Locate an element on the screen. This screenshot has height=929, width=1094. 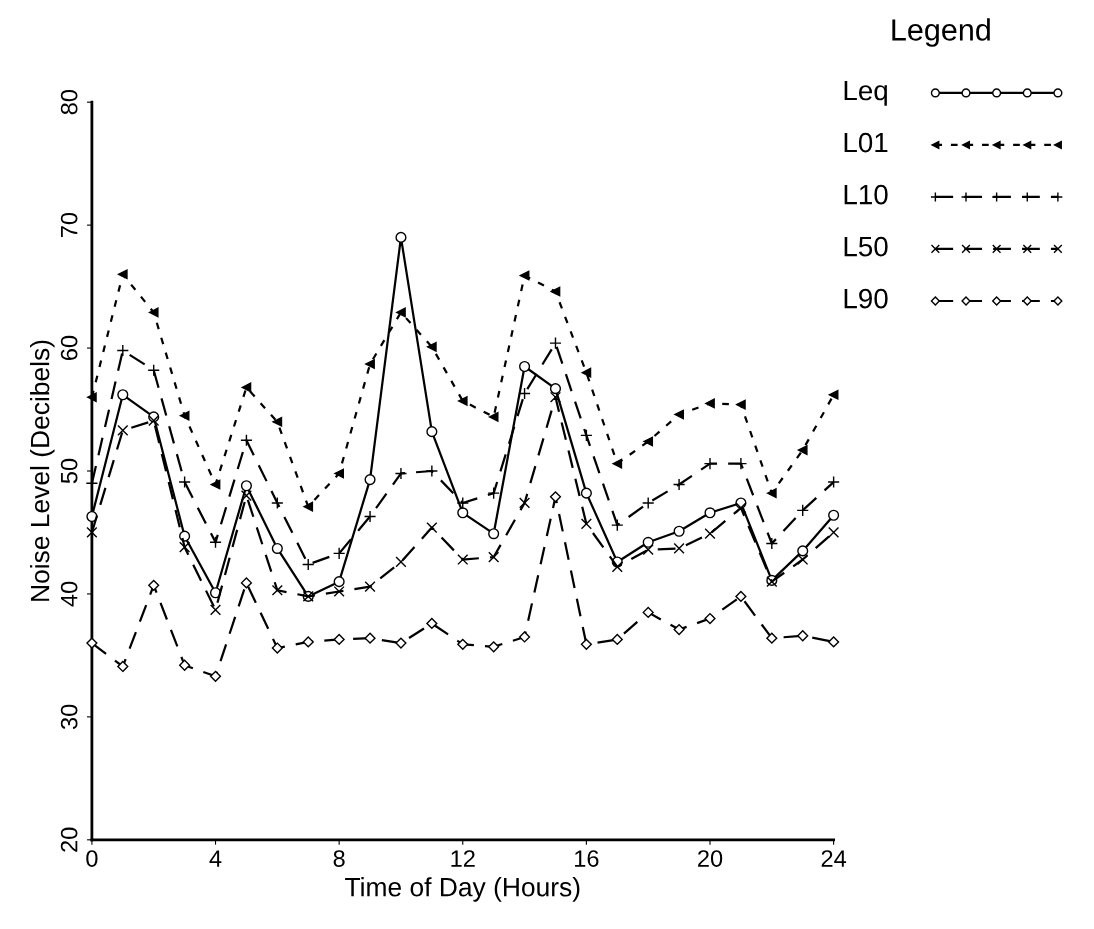
x-tick-label: 16 is located at coordinates (587, 858).